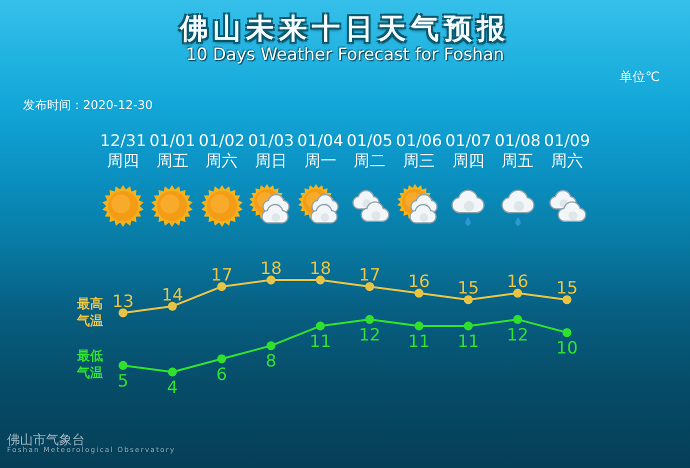 This screenshot has width=690, height=468. I want to click on x-tick-label: 01/06 周三, so click(419, 150).